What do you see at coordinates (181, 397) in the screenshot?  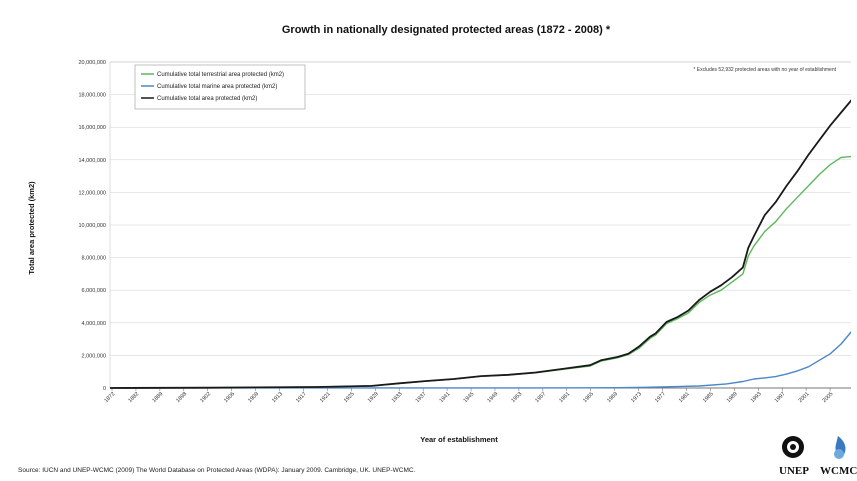 I see `x-tick-label: 1898` at bounding box center [181, 397].